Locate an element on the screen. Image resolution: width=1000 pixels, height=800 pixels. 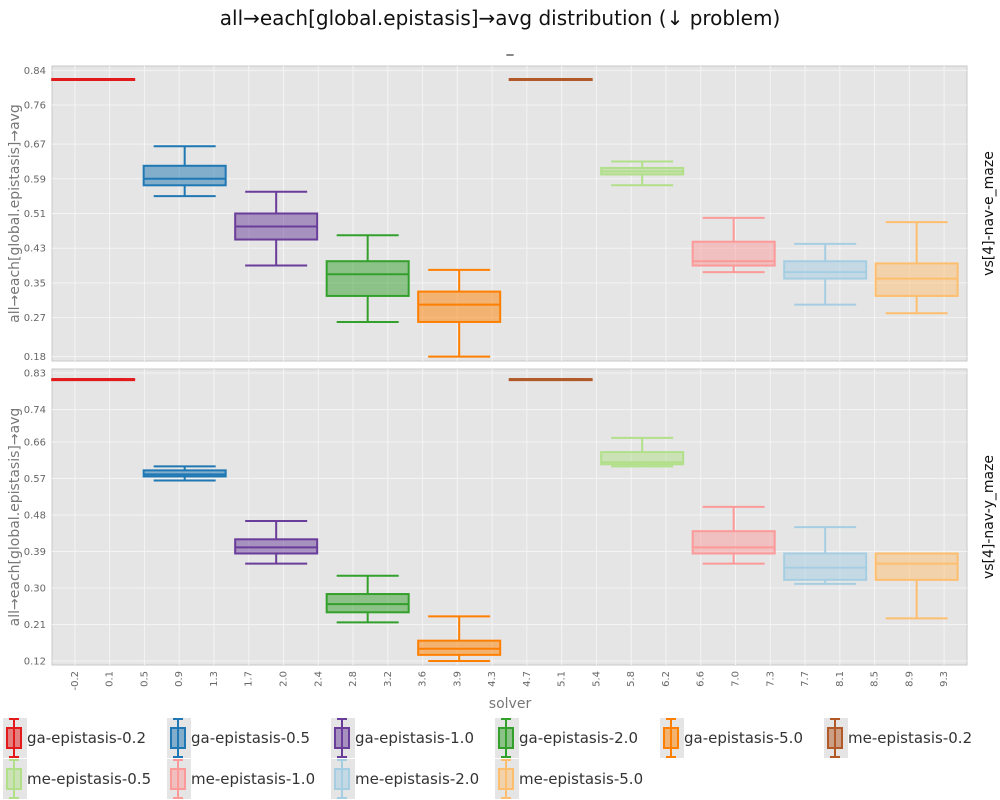
legend-item: ga-epistasis-0.2 is located at coordinates (74, 738).